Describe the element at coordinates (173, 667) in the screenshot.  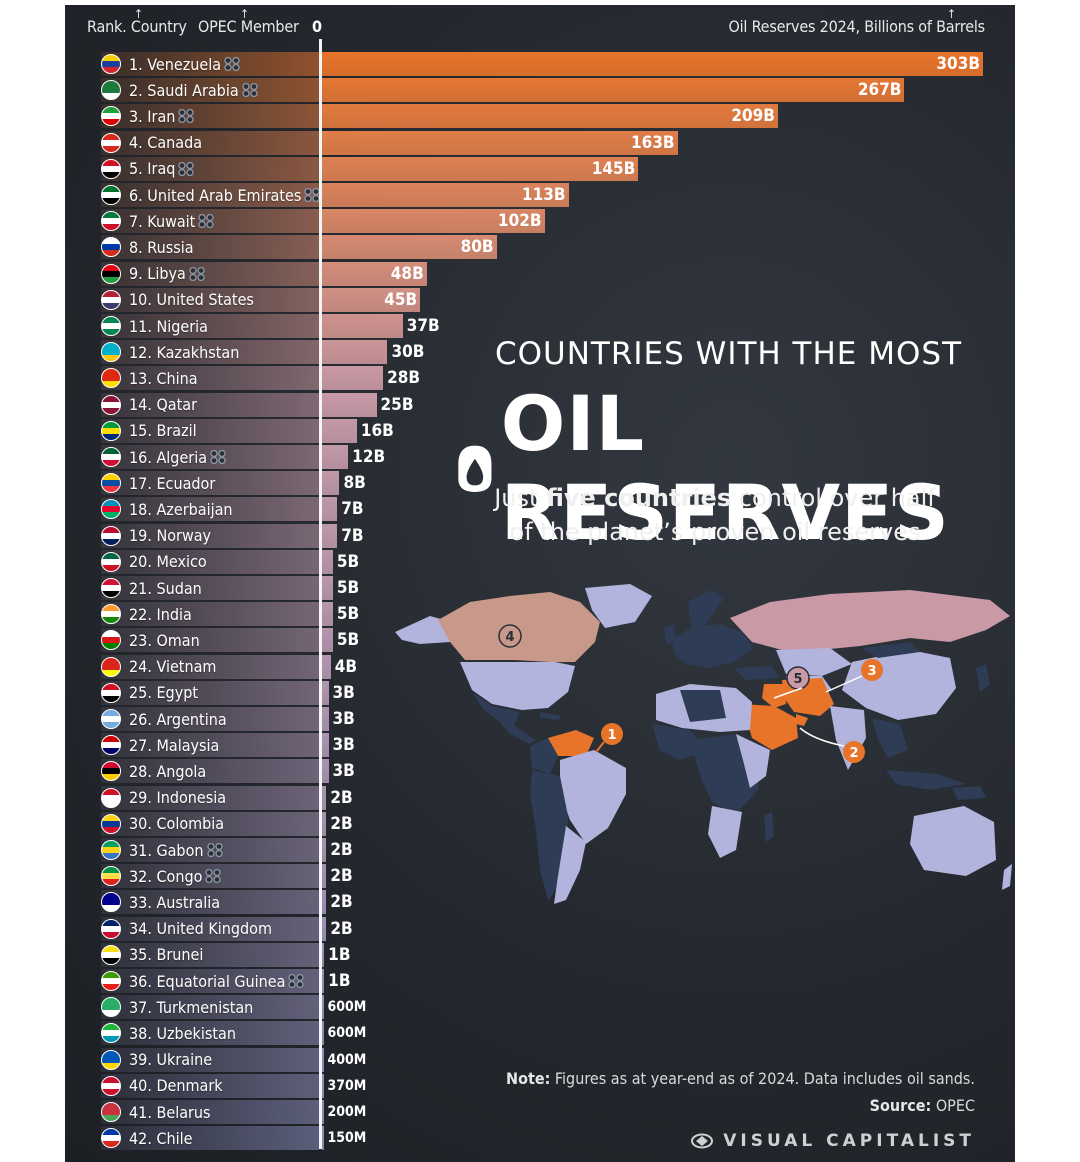
I see `country-name: 24. Vietnam` at that location.